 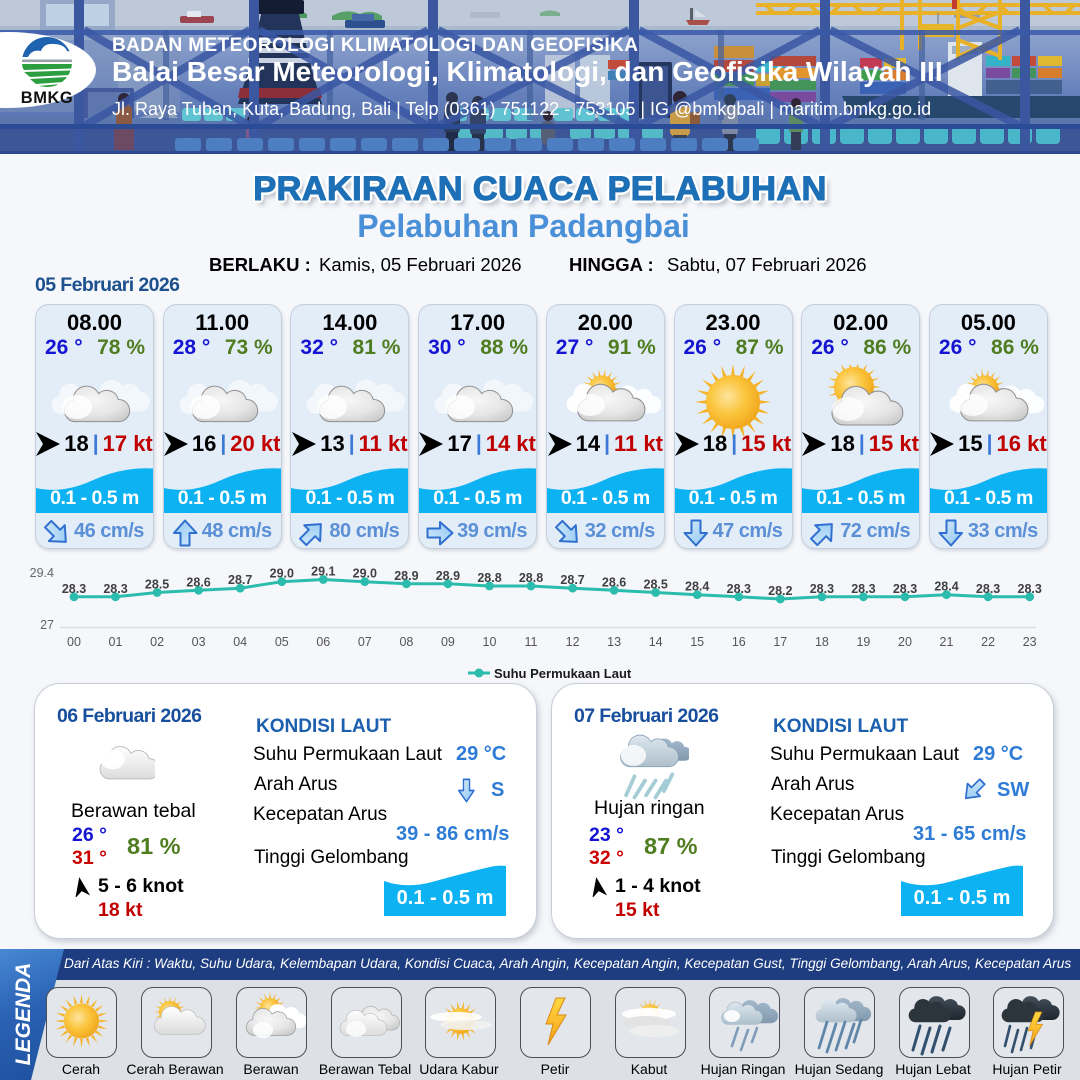 I want to click on svg-text: 05, so click(x=282, y=642).